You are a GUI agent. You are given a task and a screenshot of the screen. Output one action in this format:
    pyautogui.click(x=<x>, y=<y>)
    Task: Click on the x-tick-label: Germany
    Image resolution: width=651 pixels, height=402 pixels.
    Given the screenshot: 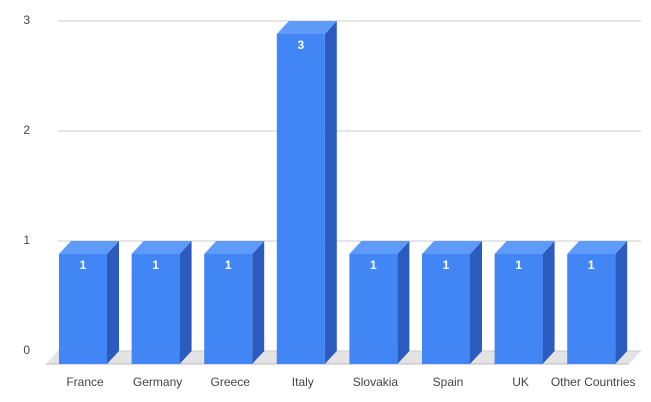 What is the action you would take?
    pyautogui.click(x=157, y=382)
    